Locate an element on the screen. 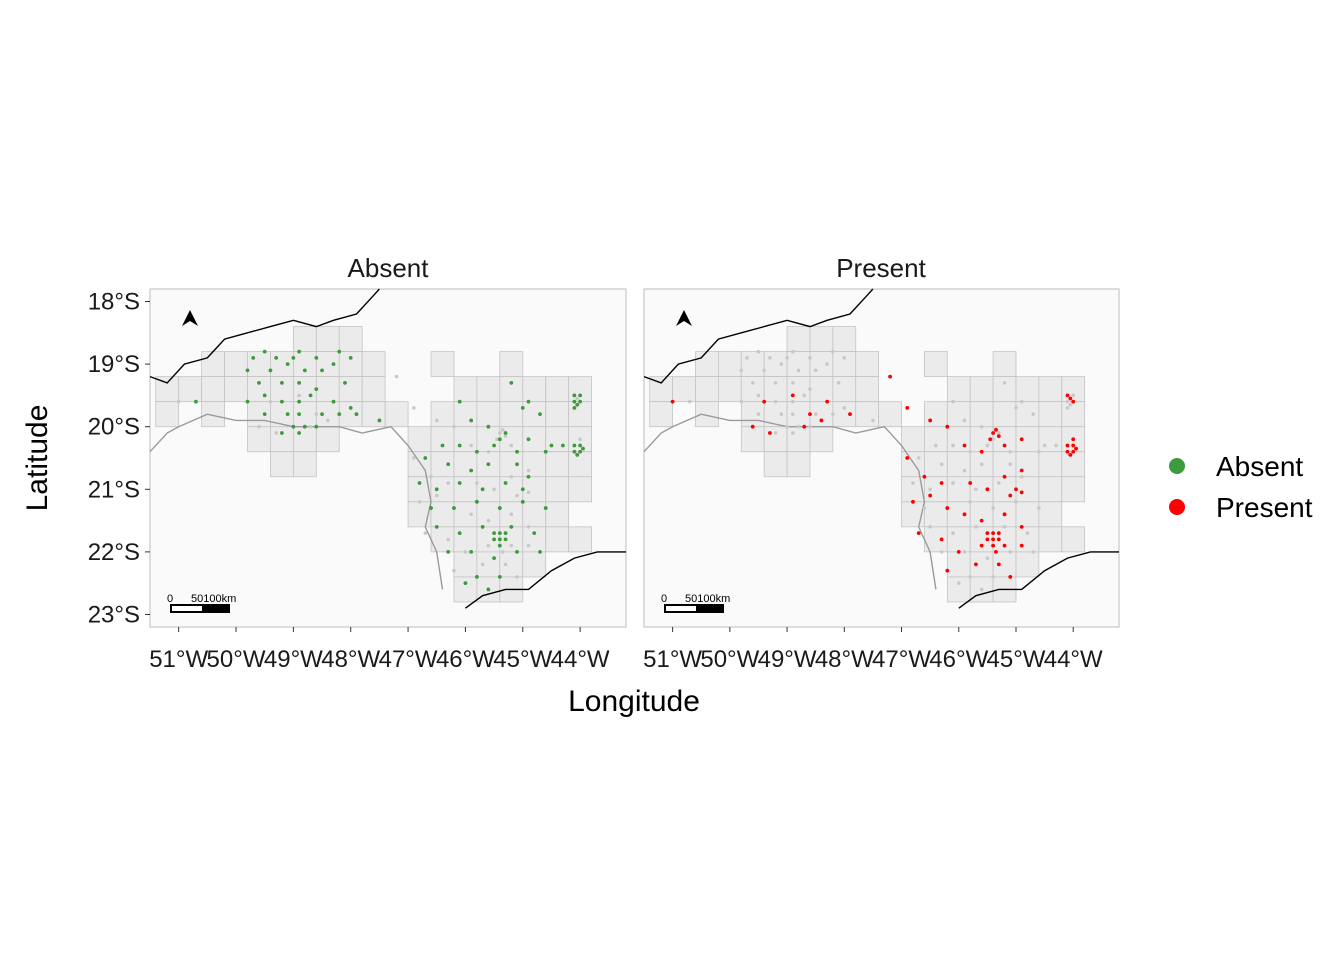 This screenshot has width=1344, height=960. x-tick-label: 47°W is located at coordinates (901, 659).